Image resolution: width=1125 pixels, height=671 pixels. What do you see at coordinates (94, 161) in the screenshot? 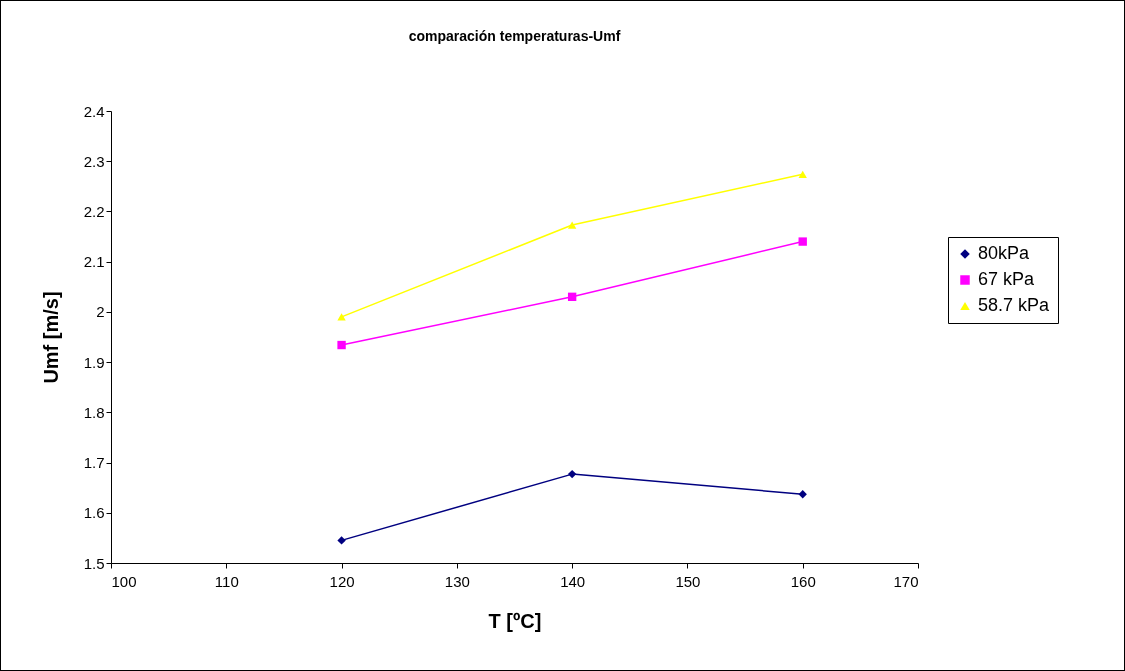
I see `y-tick-label: 2.3` at bounding box center [94, 161].